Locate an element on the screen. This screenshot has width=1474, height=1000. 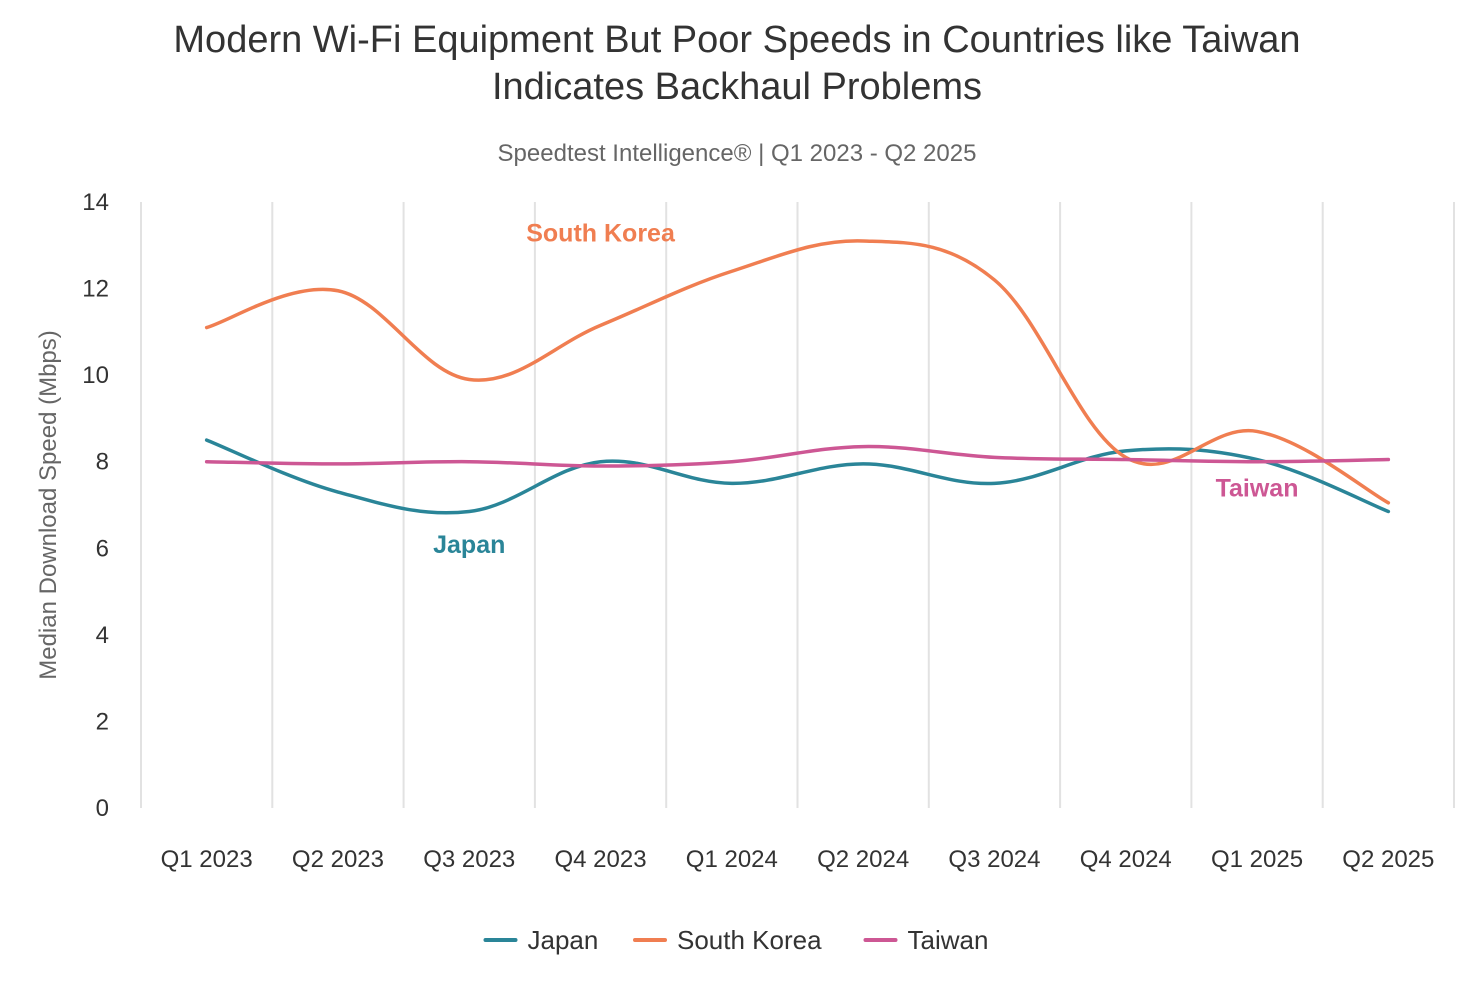
y-tick-label: 12 is located at coordinates (95, 289).